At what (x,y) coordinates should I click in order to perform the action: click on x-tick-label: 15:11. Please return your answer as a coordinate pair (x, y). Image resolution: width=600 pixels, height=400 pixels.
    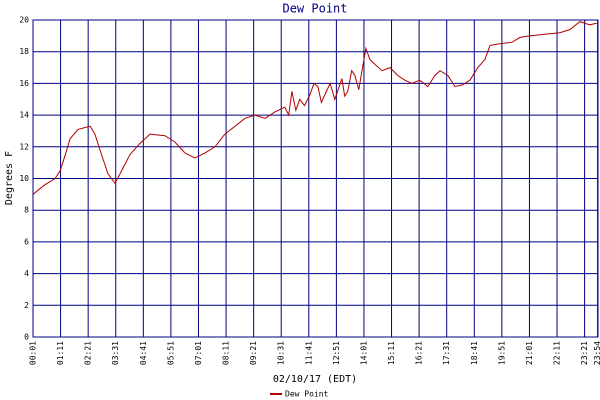
    Looking at the image, I should click on (391, 353).